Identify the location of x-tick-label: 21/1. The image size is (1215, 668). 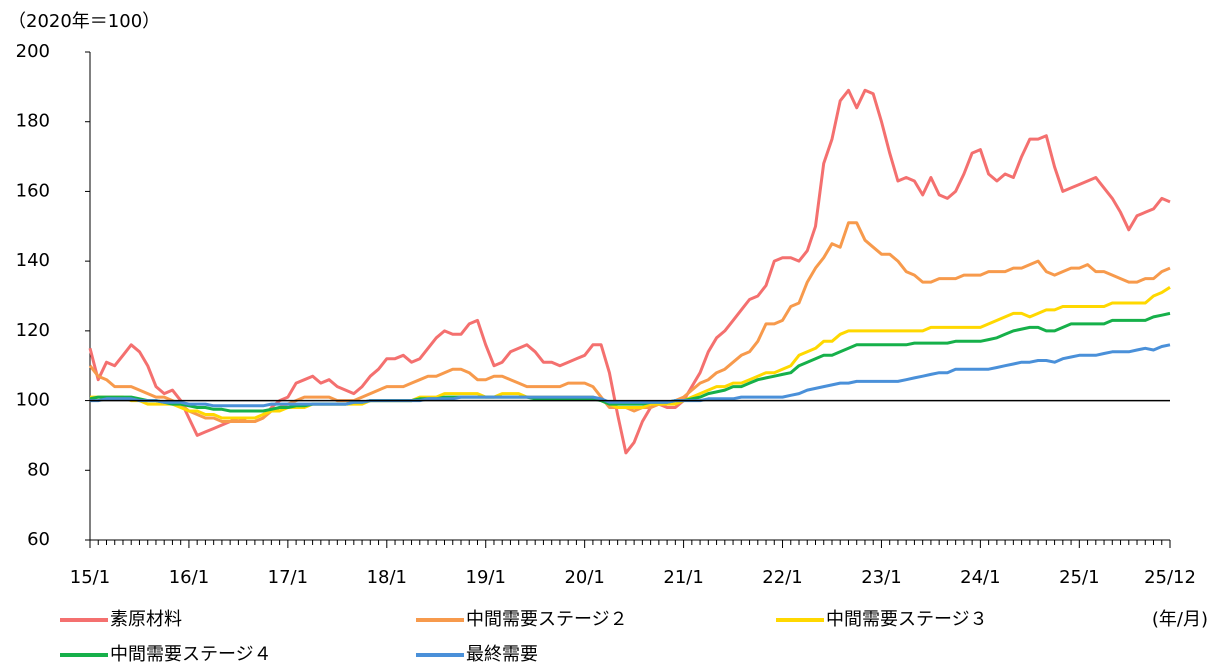
(683, 577).